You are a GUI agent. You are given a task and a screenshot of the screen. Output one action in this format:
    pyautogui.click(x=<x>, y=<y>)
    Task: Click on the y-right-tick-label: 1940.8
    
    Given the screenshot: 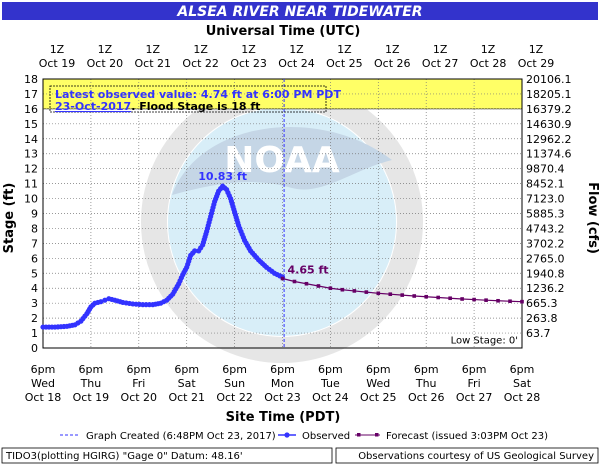 What is the action you would take?
    pyautogui.click(x=545, y=273)
    